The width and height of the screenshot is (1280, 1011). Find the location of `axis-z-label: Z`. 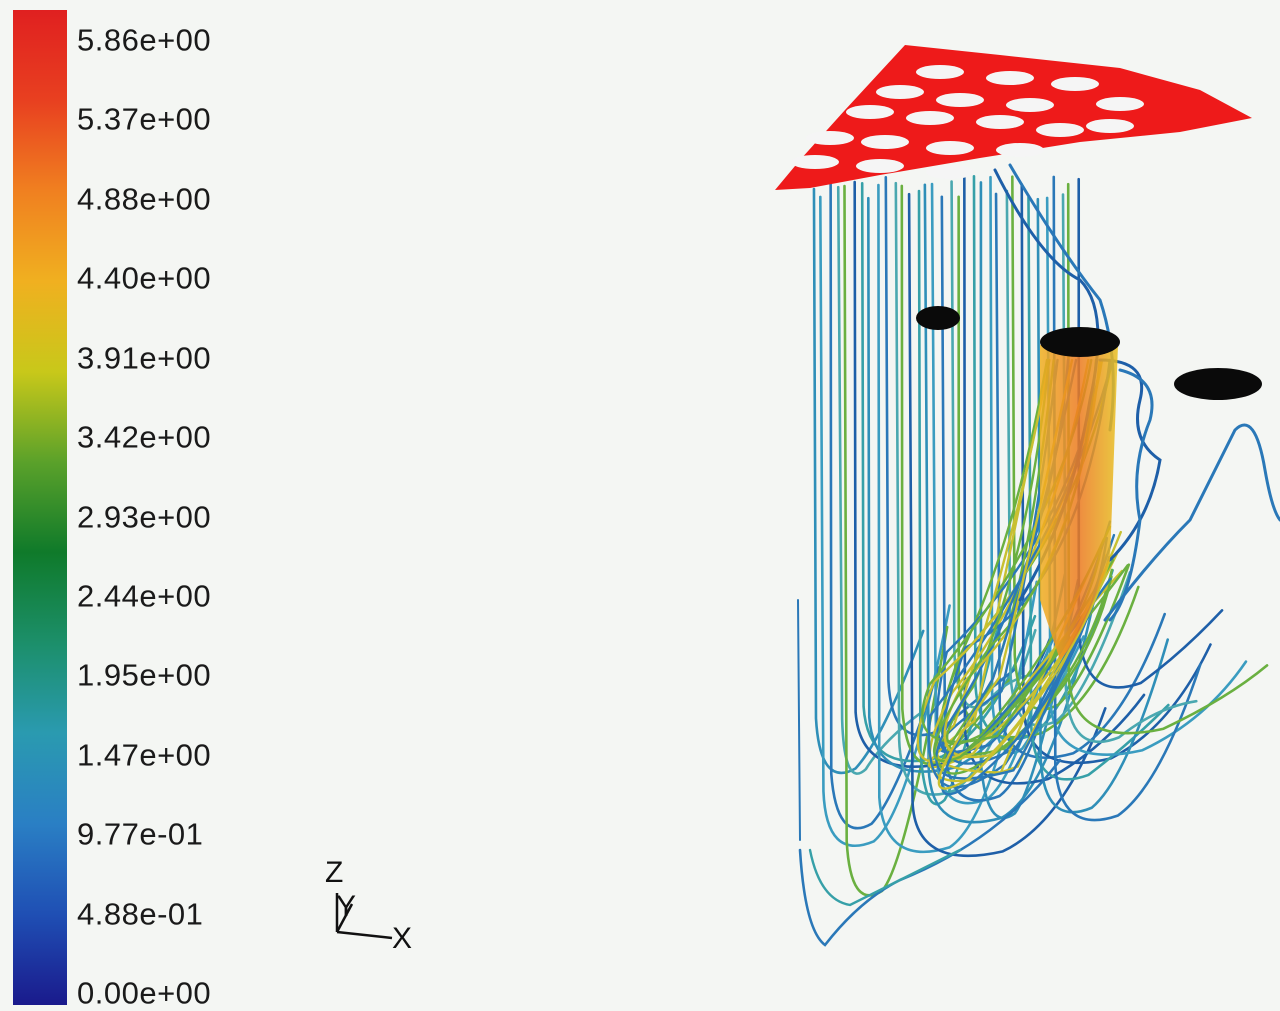

axis-z-label: Z is located at coordinates (334, 872).